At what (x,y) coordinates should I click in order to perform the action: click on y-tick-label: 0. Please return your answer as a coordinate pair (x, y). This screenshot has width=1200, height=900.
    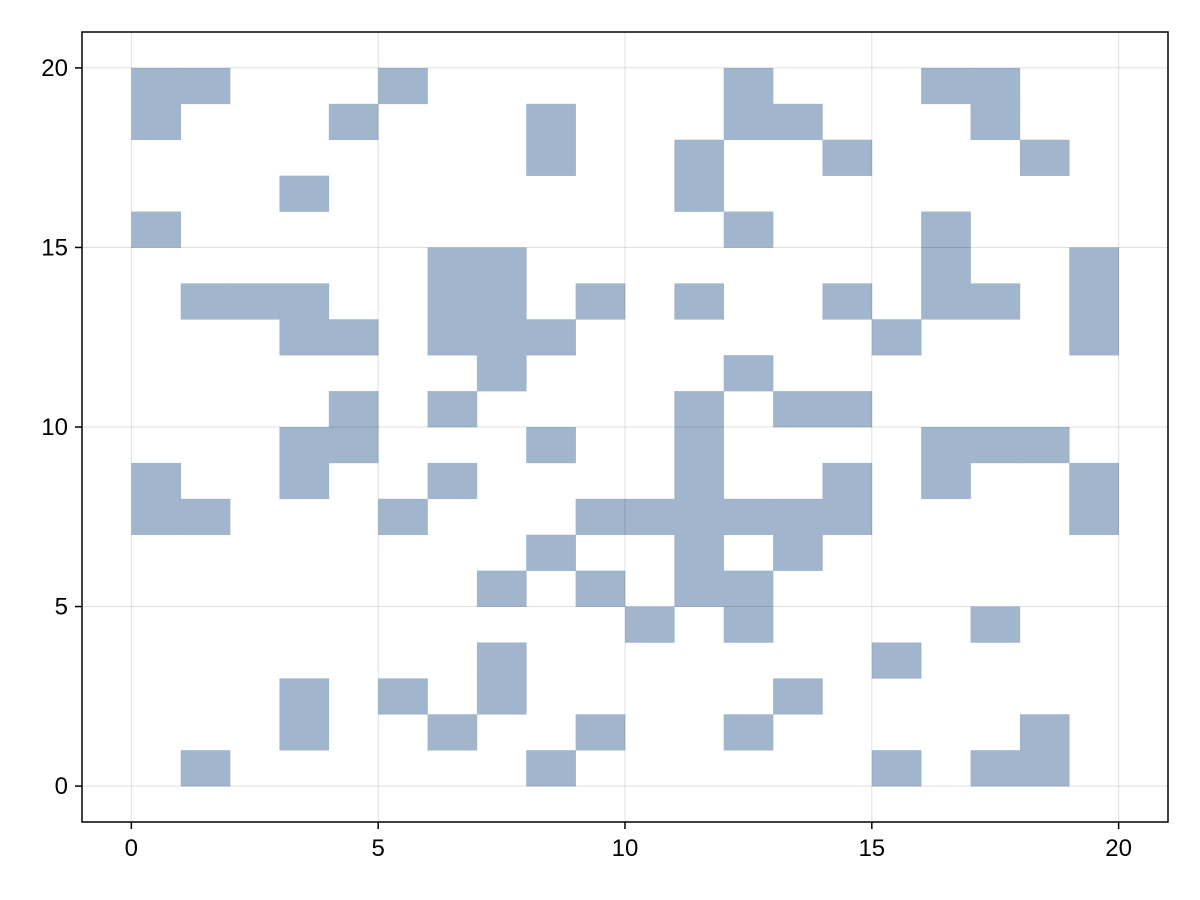
    Looking at the image, I should click on (61, 786).